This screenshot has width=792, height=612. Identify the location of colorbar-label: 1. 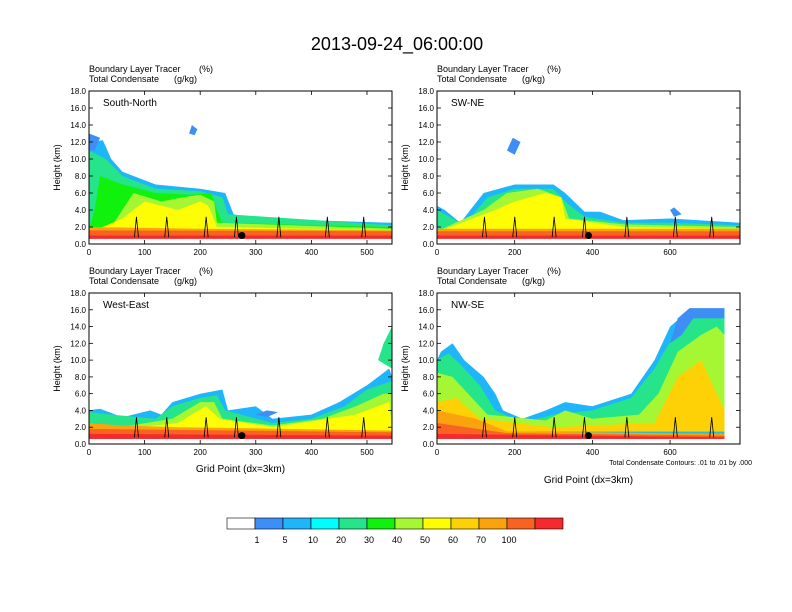
(256, 540).